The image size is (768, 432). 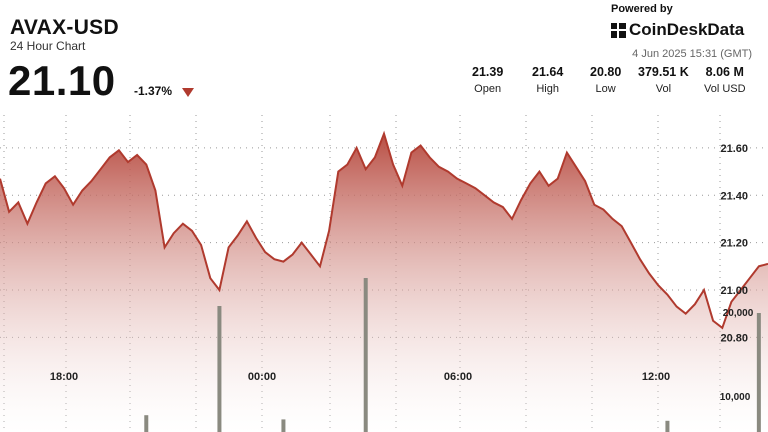 I want to click on asset-title: AVAX-USD, so click(x=64, y=27).